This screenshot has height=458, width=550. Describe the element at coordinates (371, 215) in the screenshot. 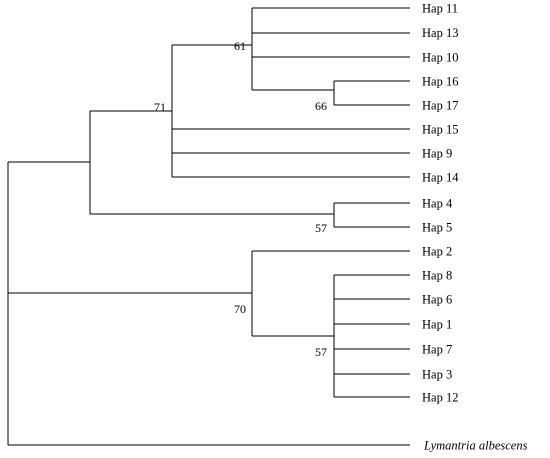

I see `branch-clade-57-top` at that location.